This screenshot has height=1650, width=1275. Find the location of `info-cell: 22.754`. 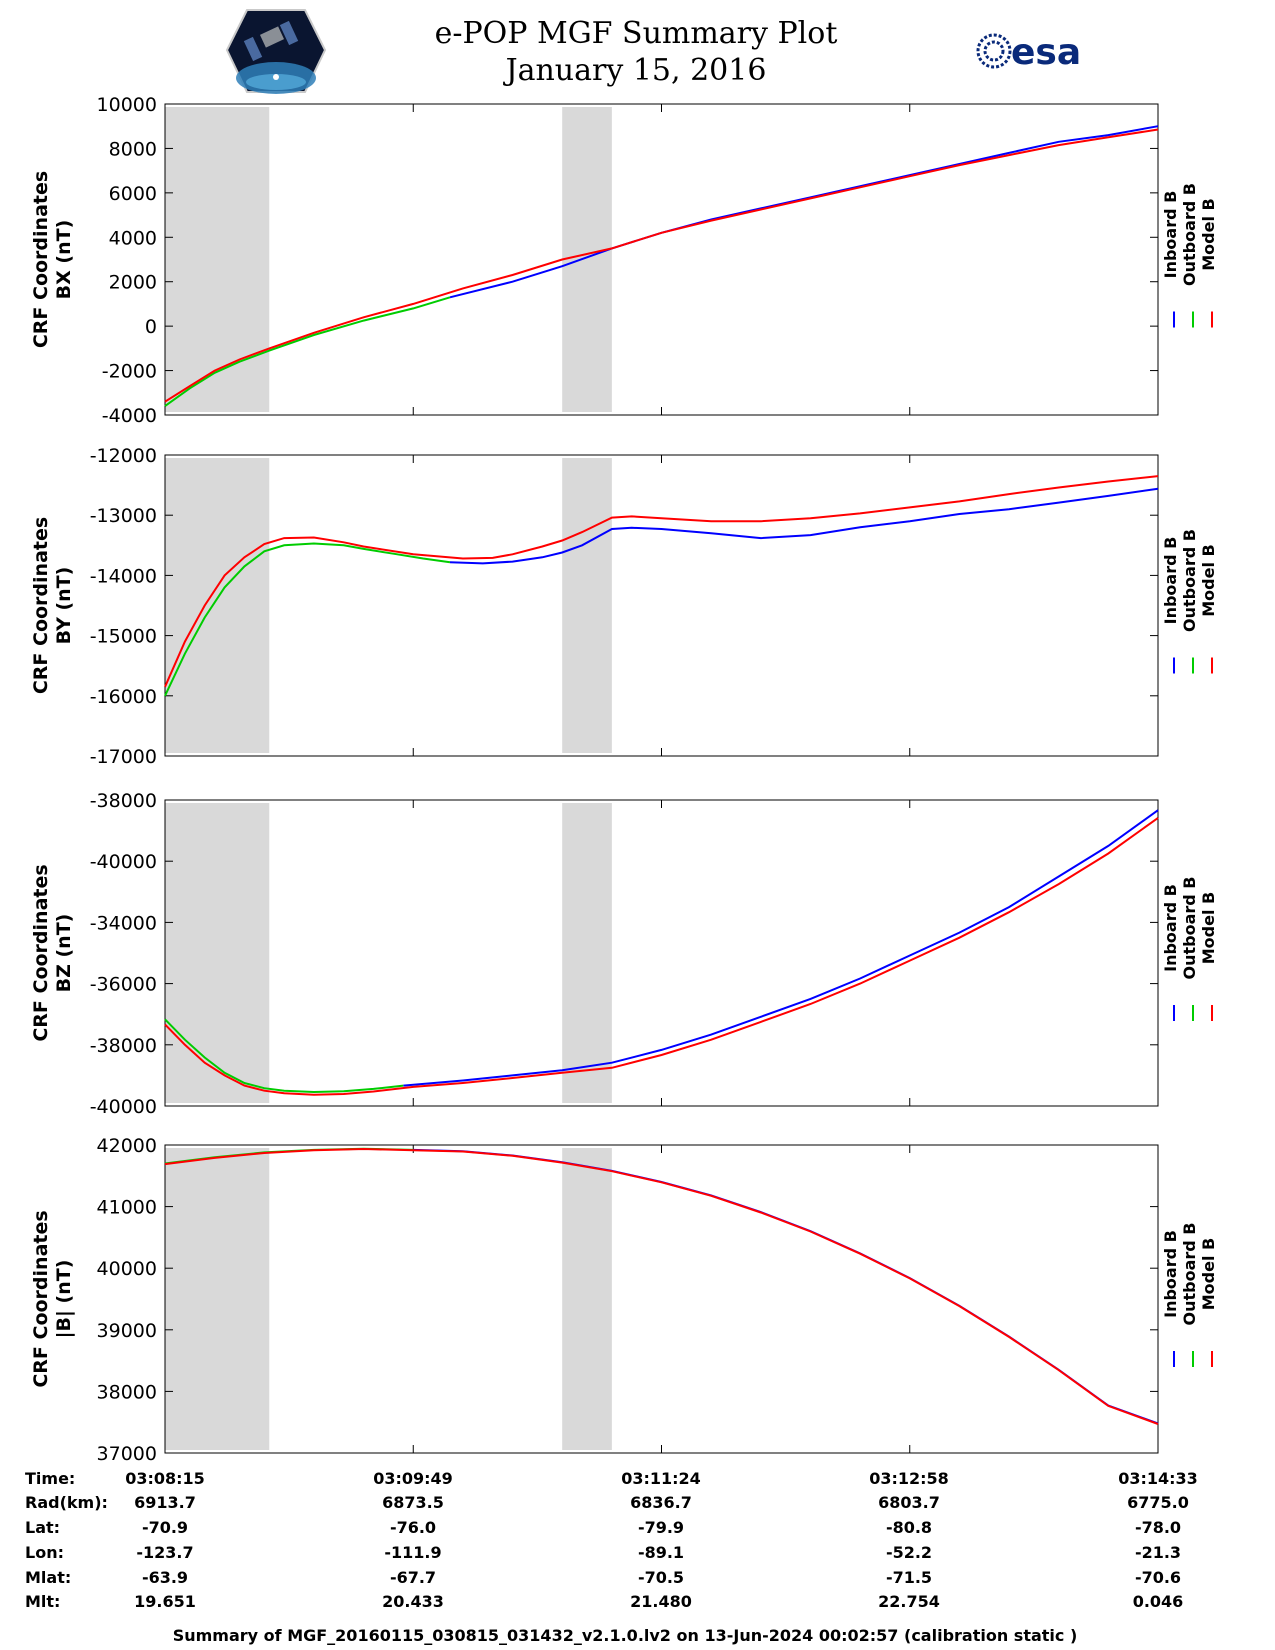

info-cell: 22.754 is located at coordinates (909, 1601).